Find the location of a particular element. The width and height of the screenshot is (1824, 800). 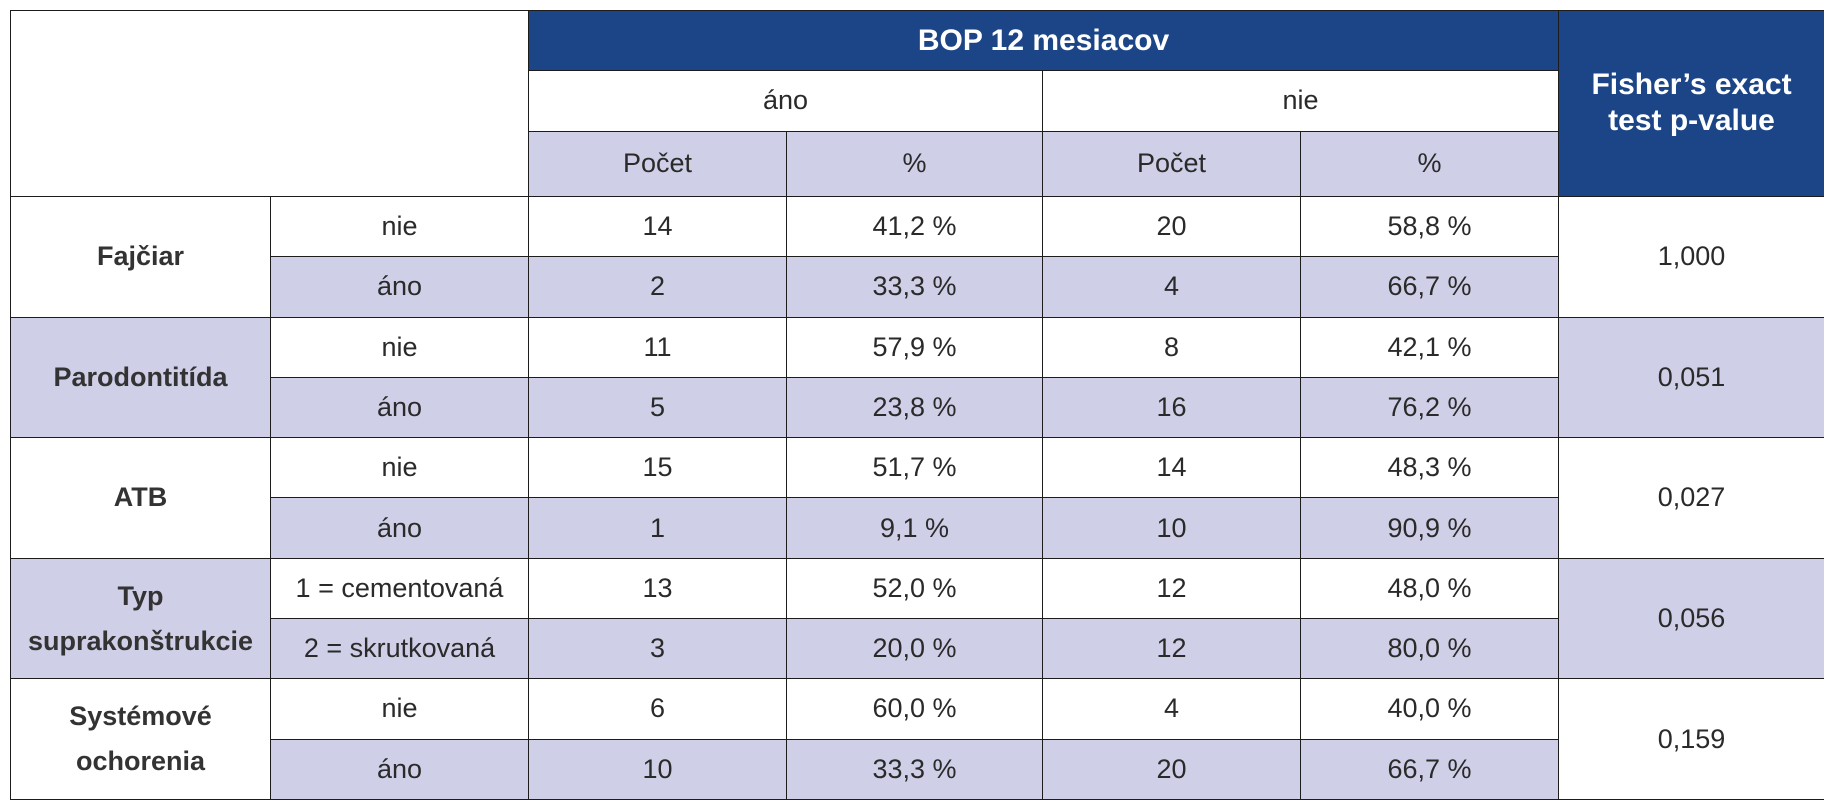

table-row: áno 2 33,3 % 4 66,7 % is located at coordinates (917, 287).